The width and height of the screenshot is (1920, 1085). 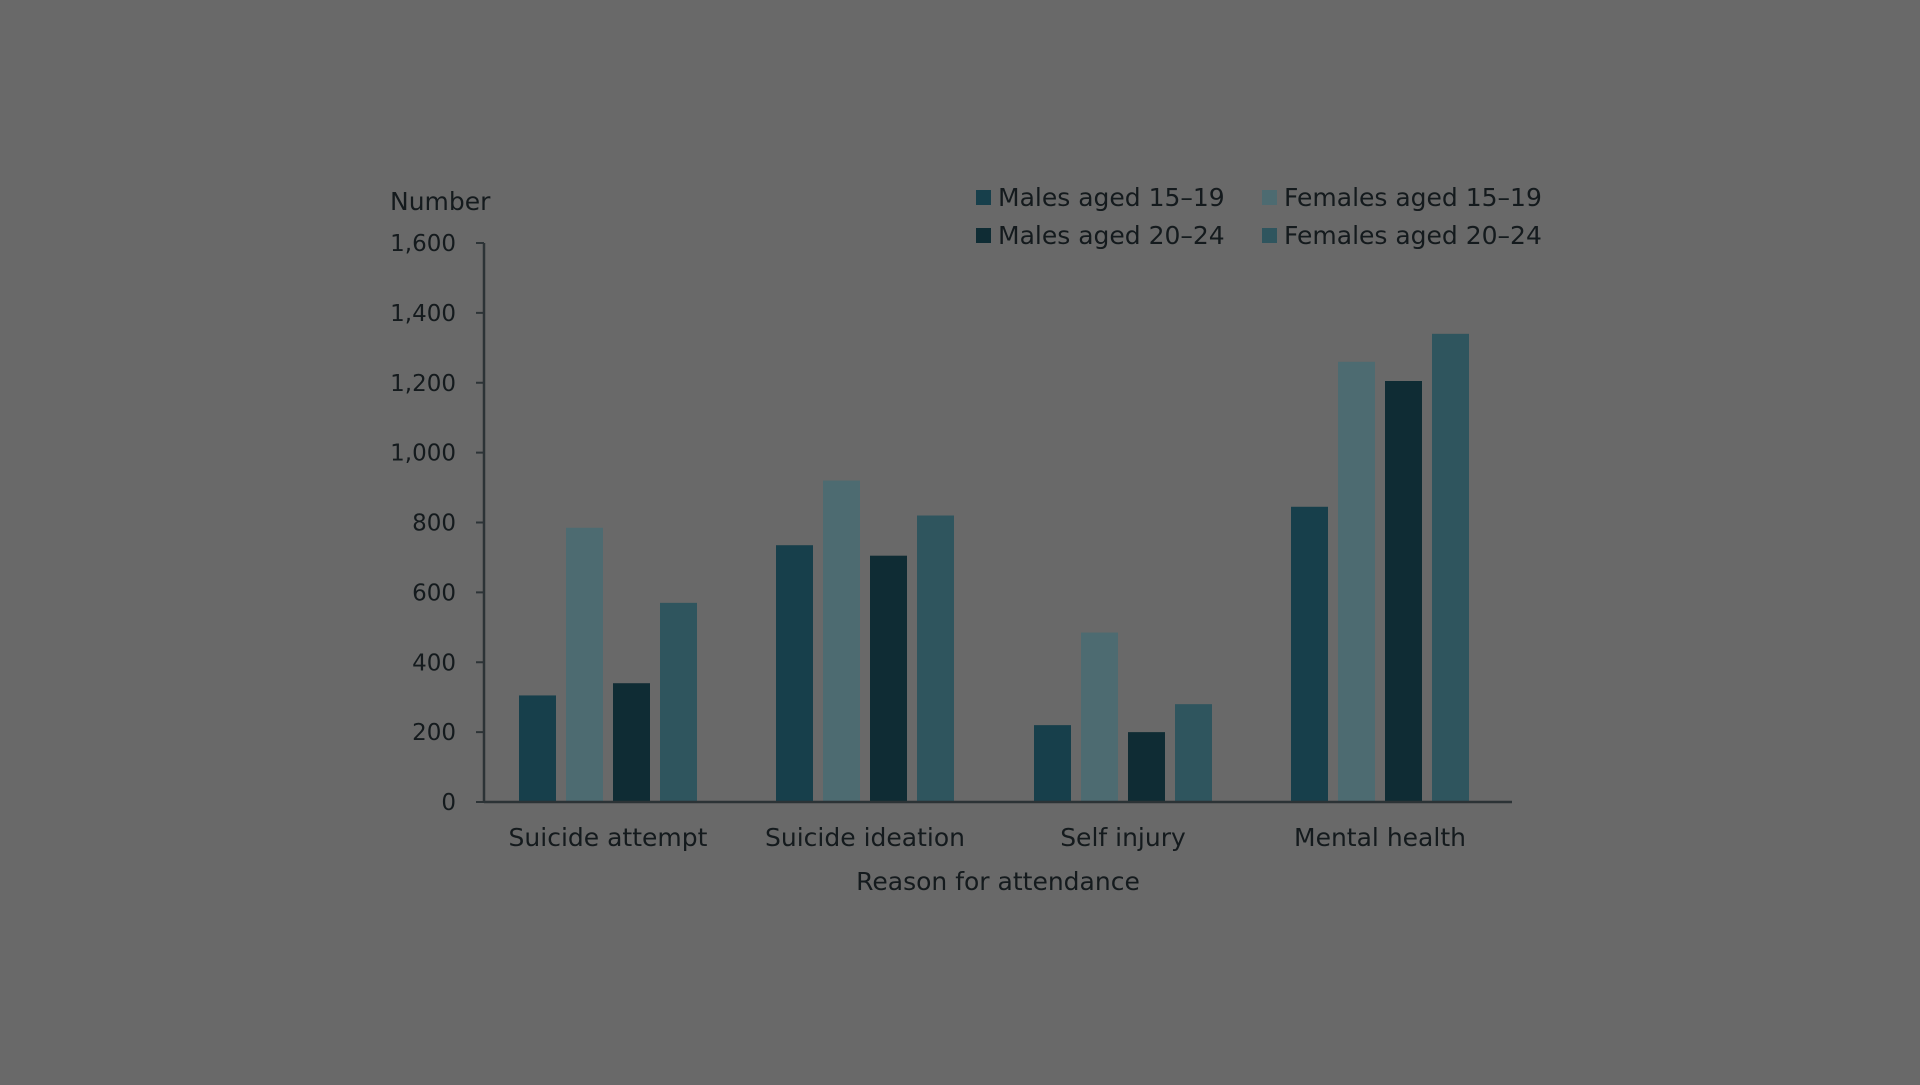 What do you see at coordinates (434, 733) in the screenshot?
I see `y-tick-label: 200` at bounding box center [434, 733].